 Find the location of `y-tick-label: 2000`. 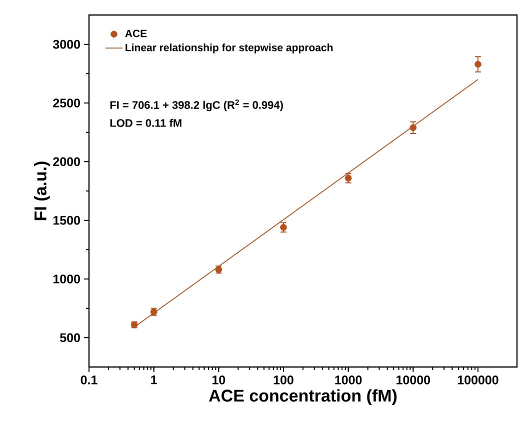

y-tick-label: 2000 is located at coordinates (66, 161).